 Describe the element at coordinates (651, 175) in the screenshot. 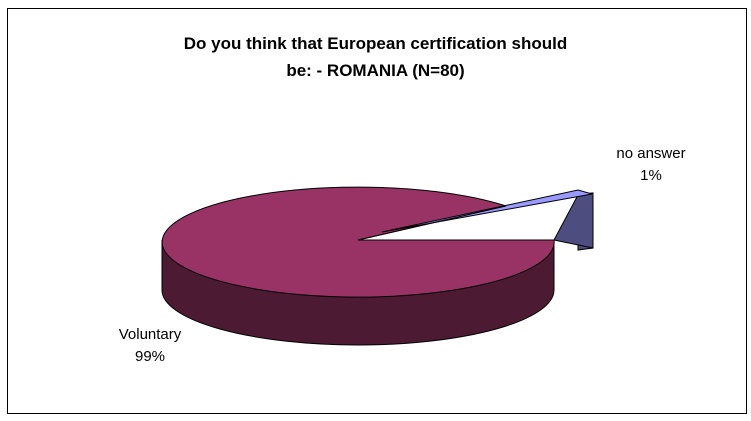

I see `slice-label-noanswer-value: 1%` at that location.